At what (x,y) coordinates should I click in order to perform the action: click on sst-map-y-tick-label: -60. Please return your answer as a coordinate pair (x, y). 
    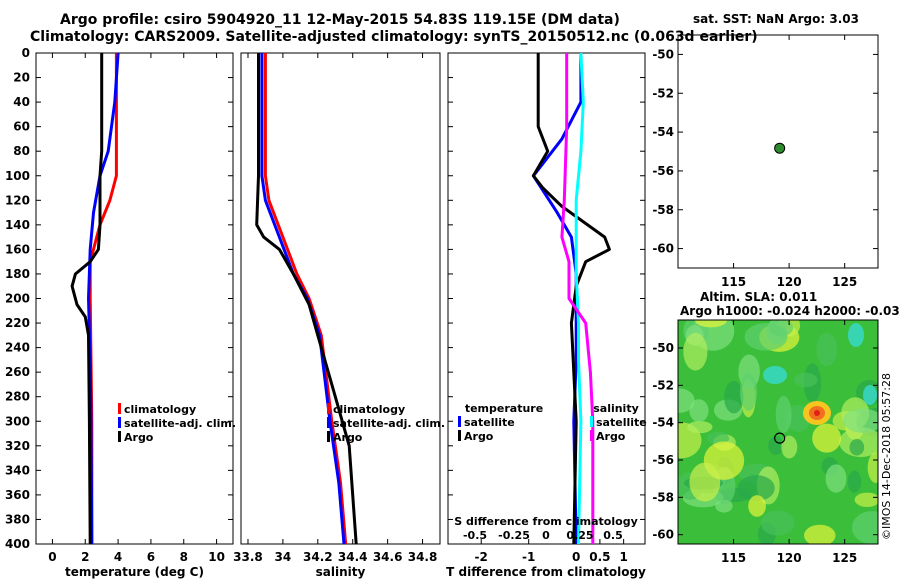
    Looking at the image, I should click on (663, 249).